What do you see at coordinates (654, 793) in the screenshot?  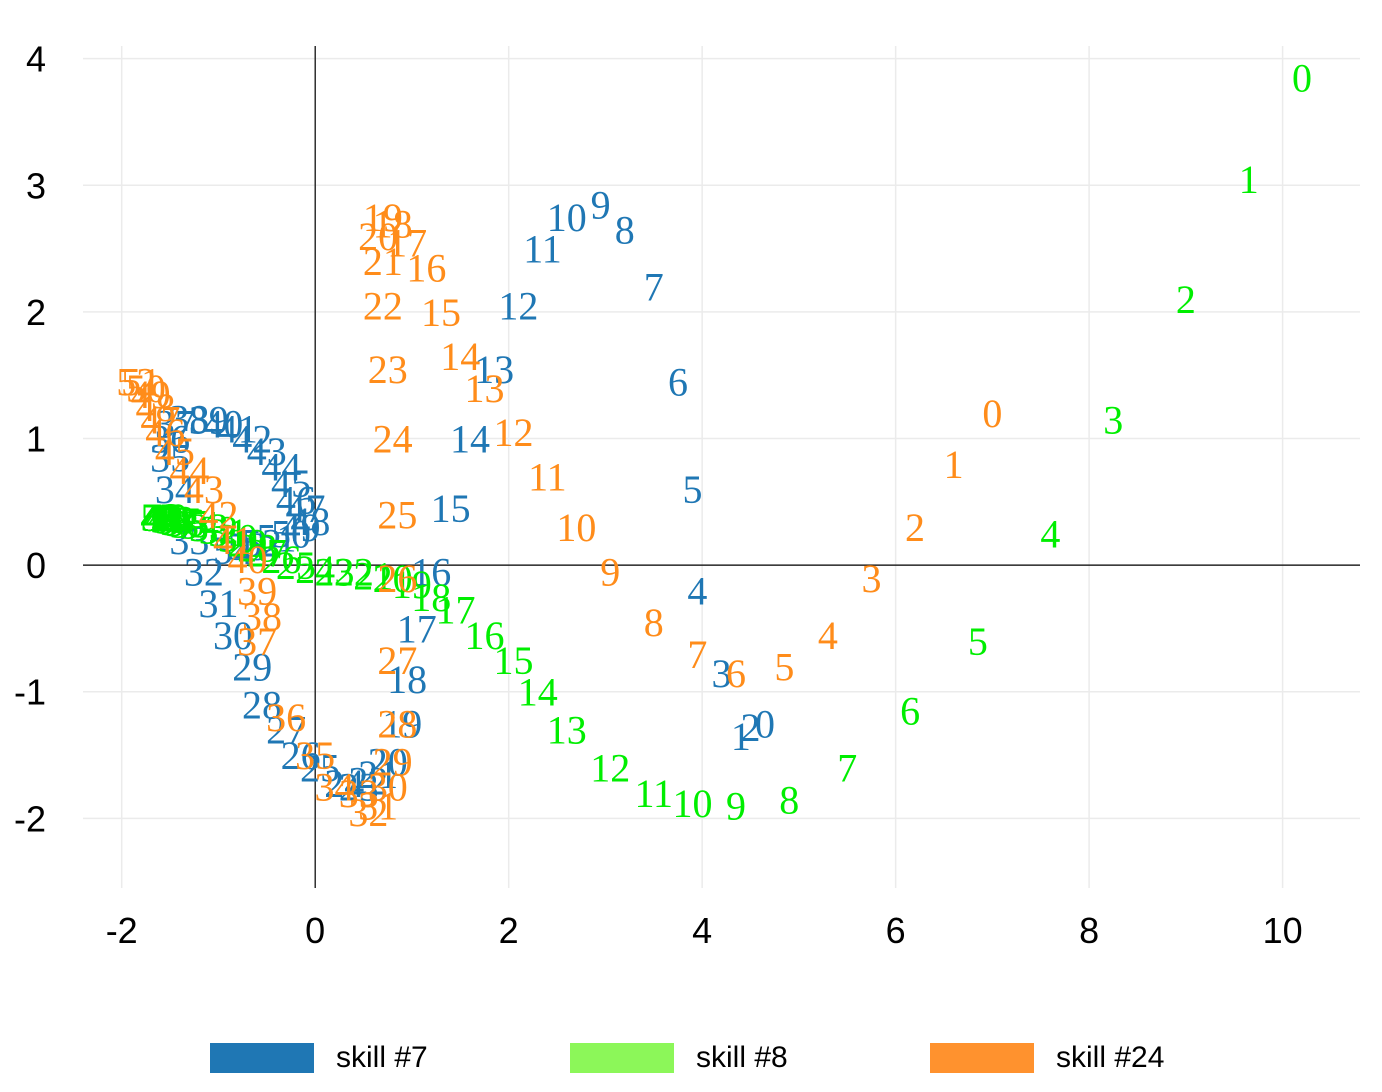 I see `point-label: 11` at bounding box center [654, 793].